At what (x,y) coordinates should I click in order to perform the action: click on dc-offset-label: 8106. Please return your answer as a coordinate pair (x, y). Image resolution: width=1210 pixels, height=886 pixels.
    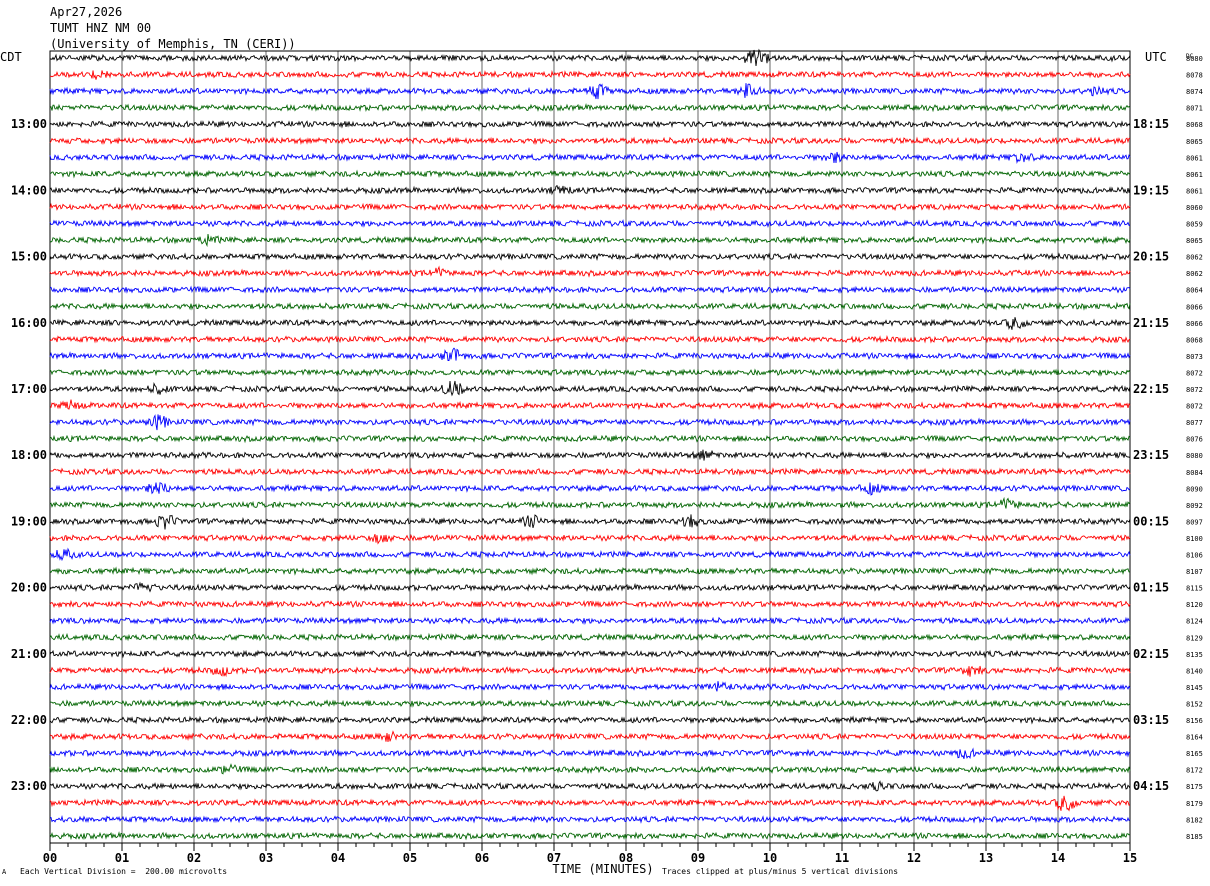
    Looking at the image, I should click on (1194, 556).